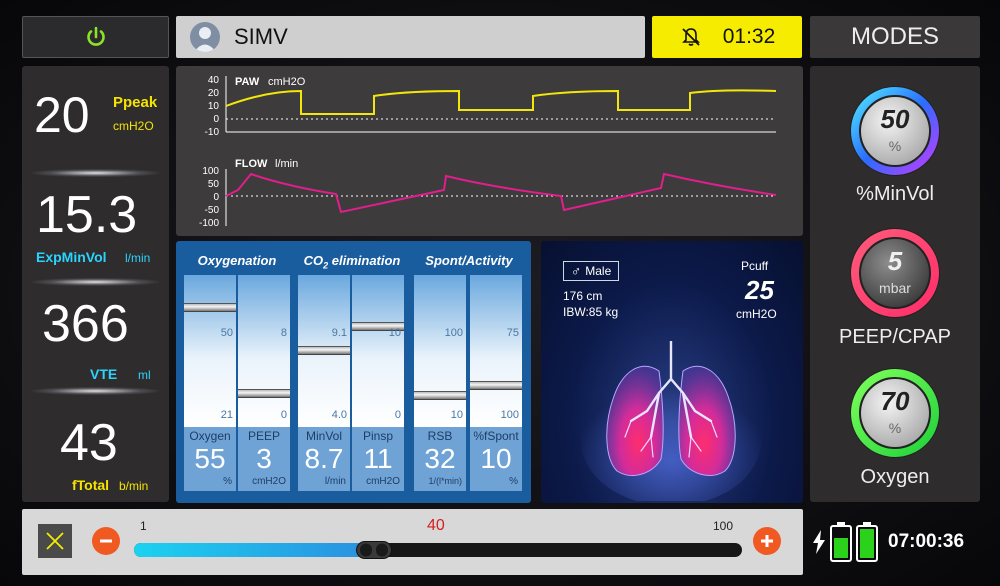 This screenshot has height=586, width=1000. Describe the element at coordinates (95, 173) in the screenshot. I see `divider` at that location.